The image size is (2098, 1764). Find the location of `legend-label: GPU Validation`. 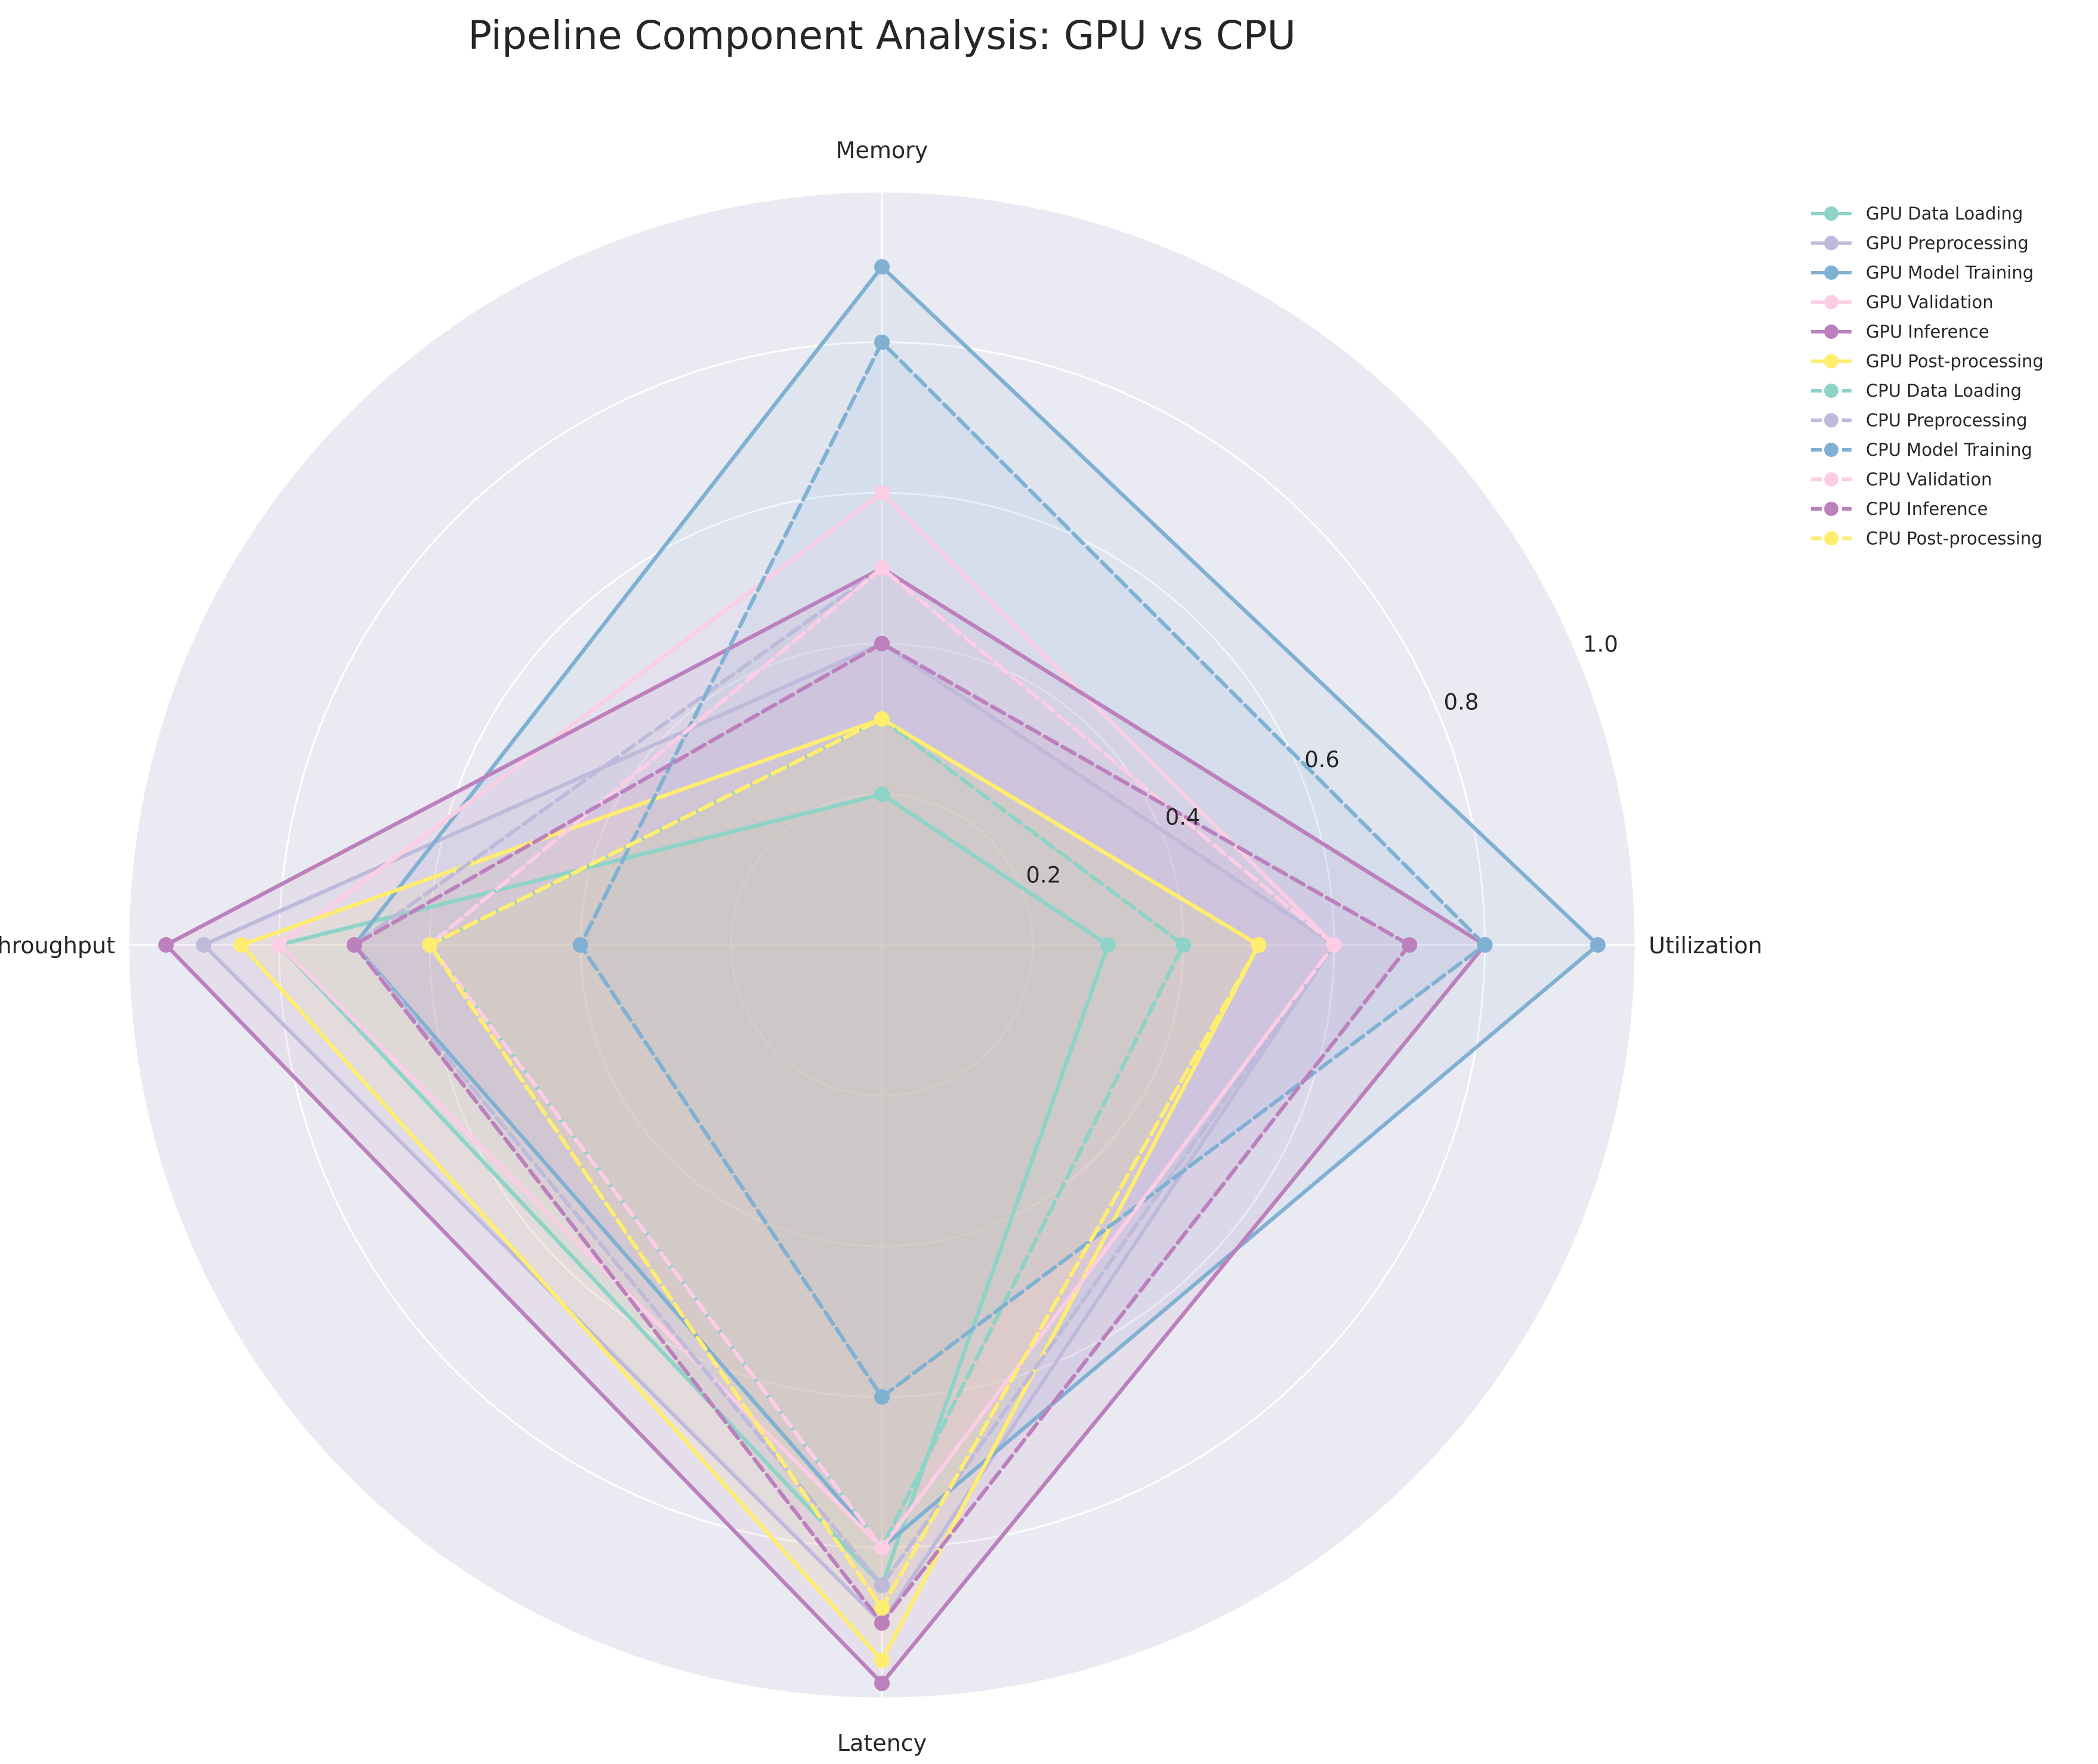

legend-label: GPU Validation is located at coordinates (1930, 303).